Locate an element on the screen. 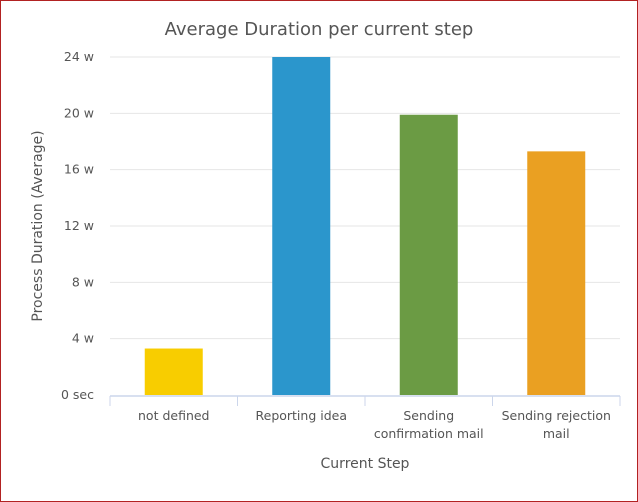 The image size is (638, 502). chart-title: Average Duration per current step is located at coordinates (319, 29).